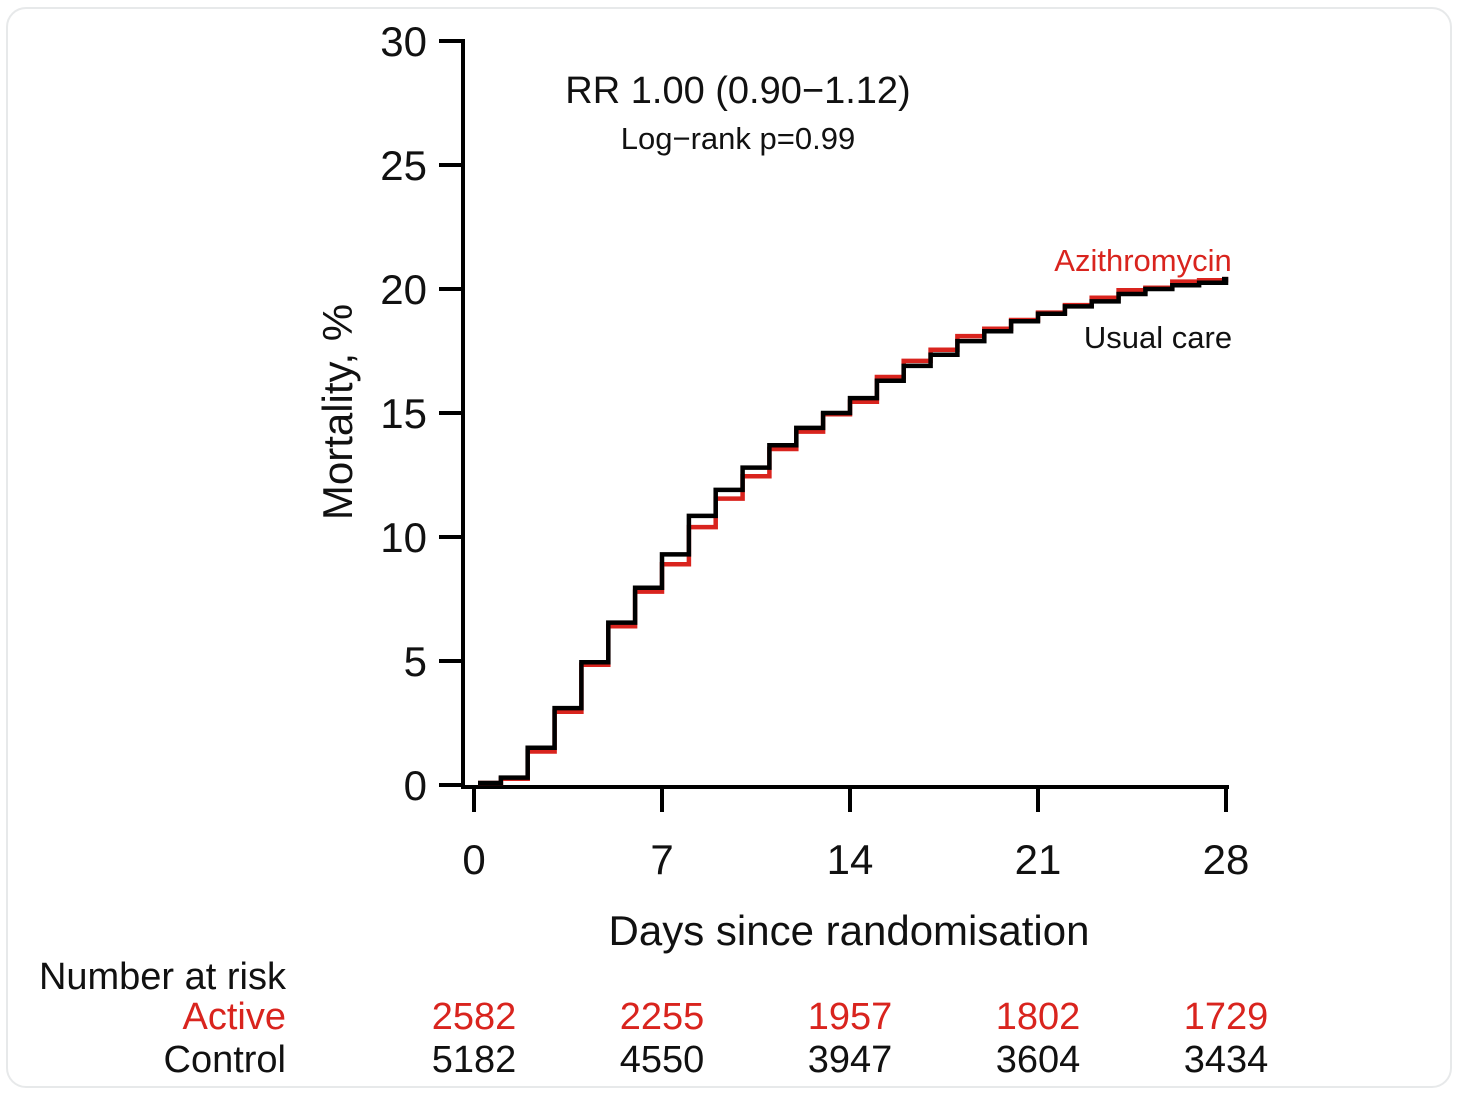 The image size is (1459, 1095). What do you see at coordinates (1226, 859) in the screenshot?
I see `x-tick-label: 28` at bounding box center [1226, 859].